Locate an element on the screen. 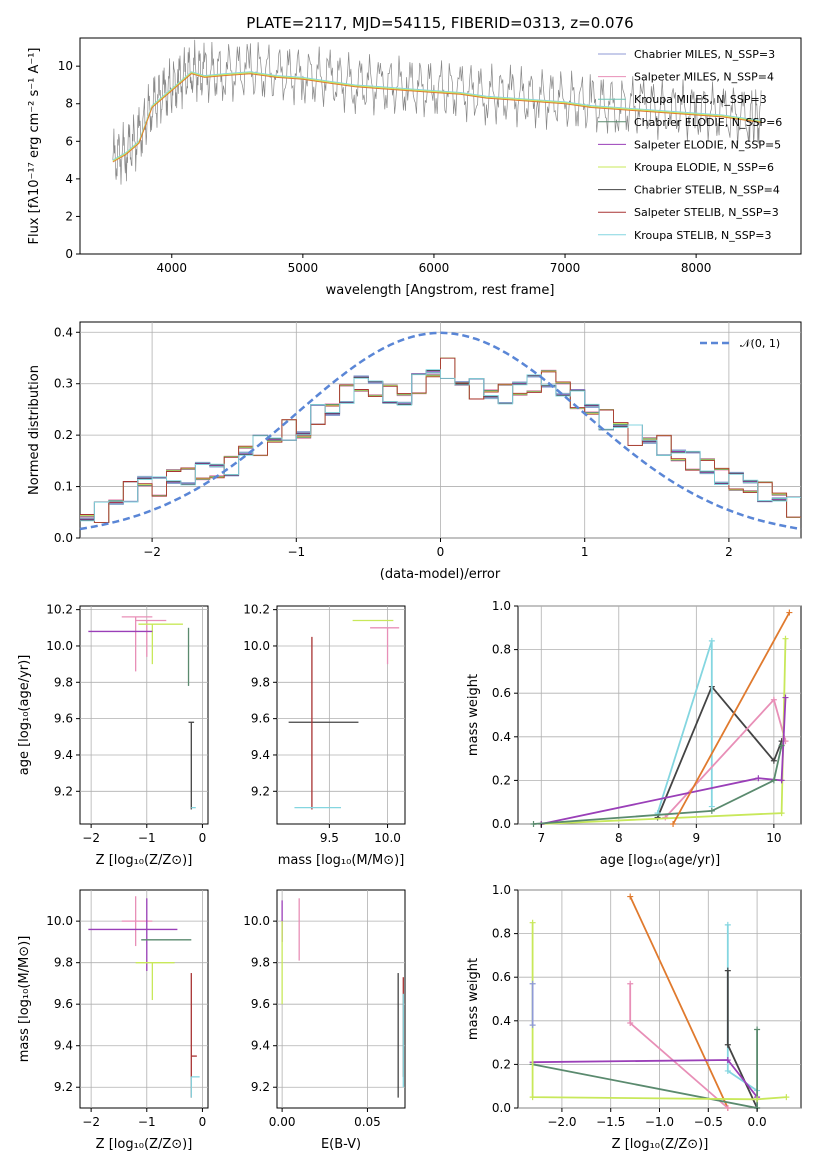 The width and height of the screenshot is (819, 1170). x-tick-label: −1.5 is located at coordinates (610, 1122).